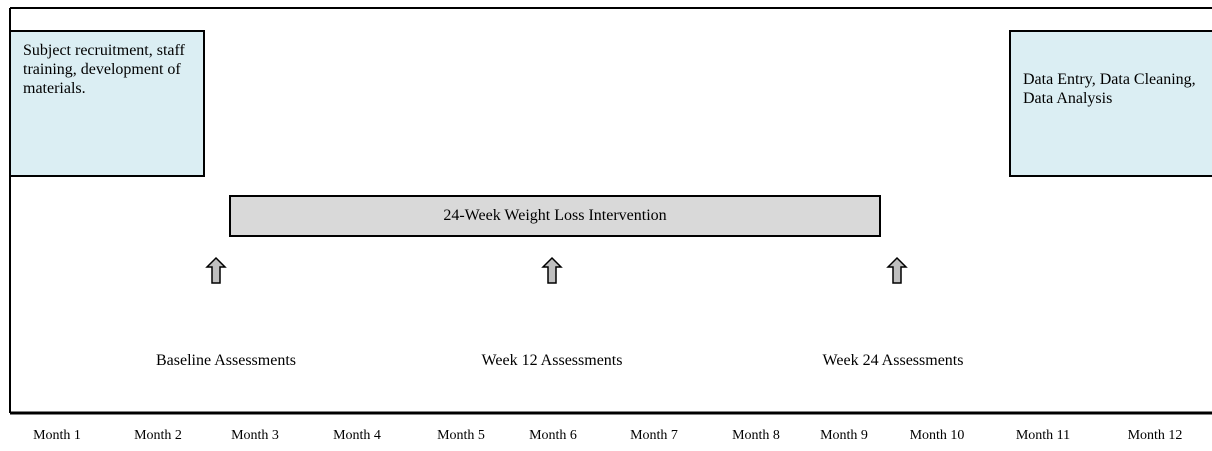 This screenshot has width=1212, height=451. What do you see at coordinates (226, 360) in the screenshot?
I see `assessment-label: Baseline Assessments` at bounding box center [226, 360].